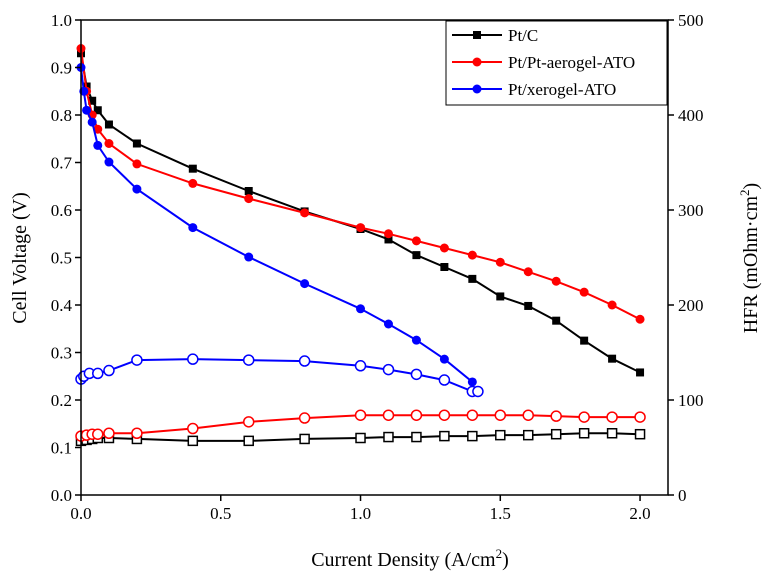  Describe the element at coordinates (682, 495) in the screenshot. I see `y-right-tick-label: 0` at that location.